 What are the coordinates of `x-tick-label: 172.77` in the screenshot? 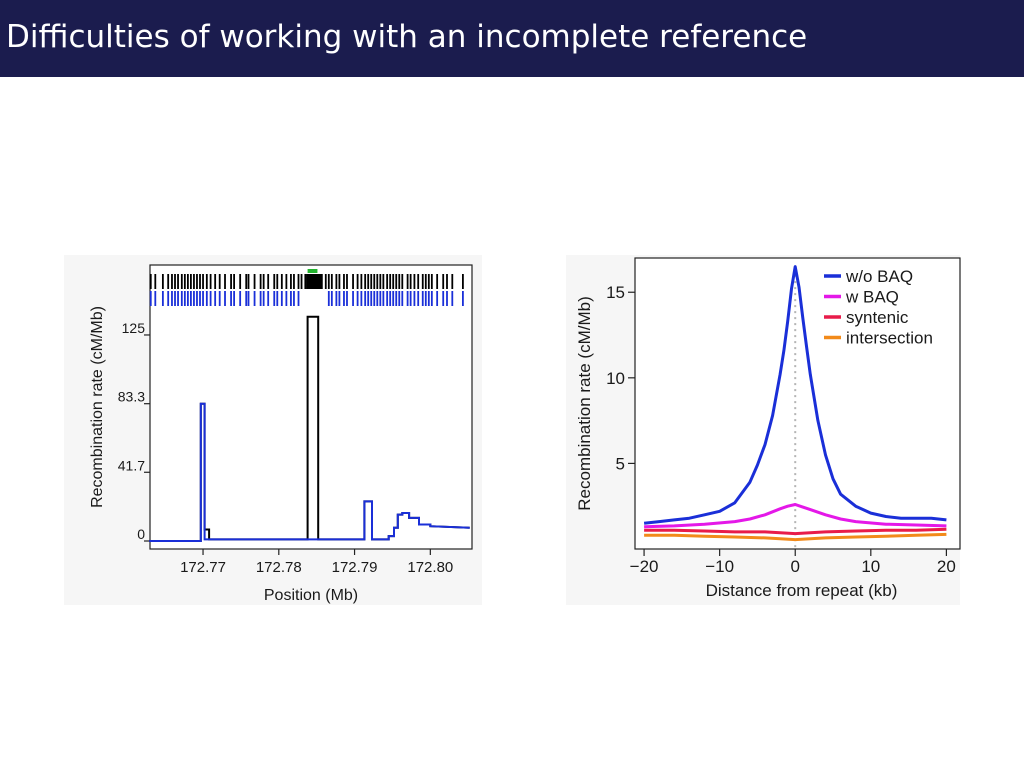 It's located at (203, 567).